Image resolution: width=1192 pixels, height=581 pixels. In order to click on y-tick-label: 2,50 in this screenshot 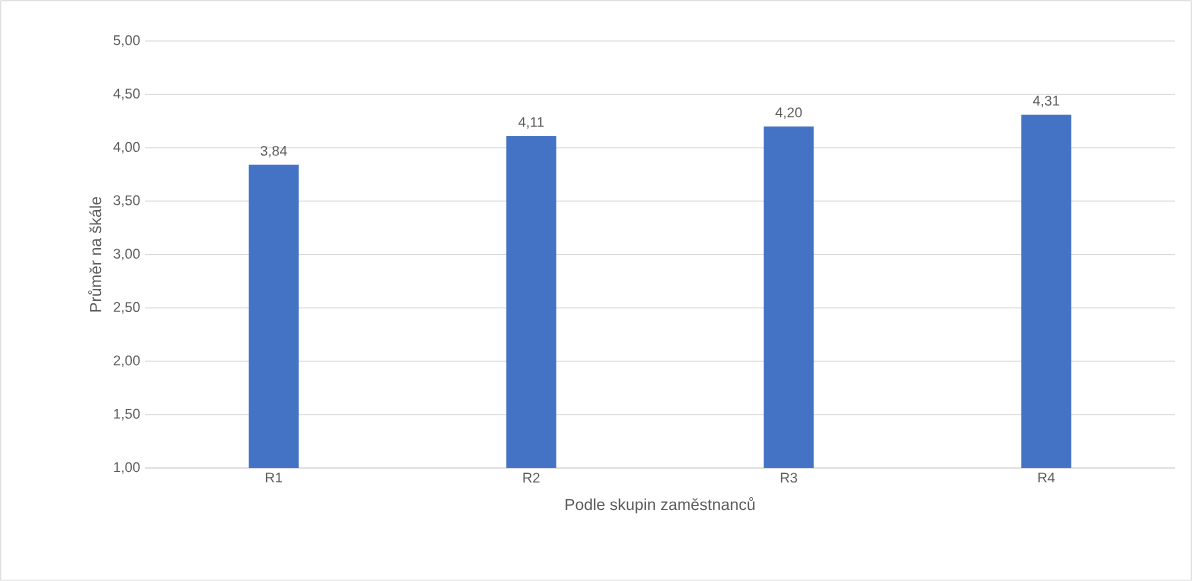, I will do `click(126, 308)`.